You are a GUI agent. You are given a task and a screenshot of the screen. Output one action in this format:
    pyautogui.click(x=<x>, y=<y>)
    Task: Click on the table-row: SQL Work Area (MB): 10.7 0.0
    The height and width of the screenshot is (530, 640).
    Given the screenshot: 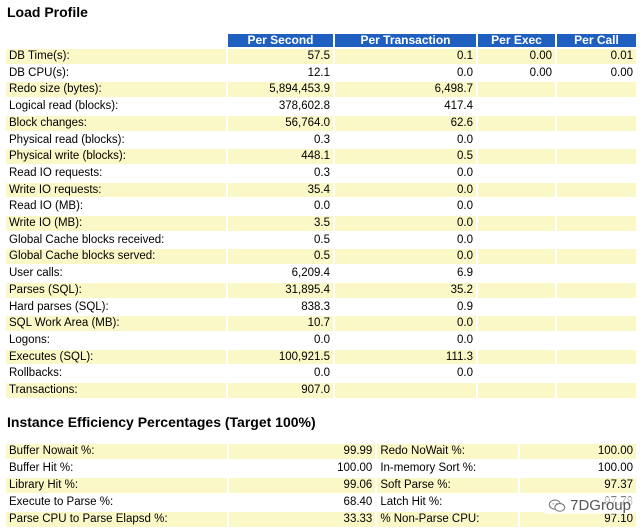 What is the action you would take?
    pyautogui.click(x=321, y=323)
    